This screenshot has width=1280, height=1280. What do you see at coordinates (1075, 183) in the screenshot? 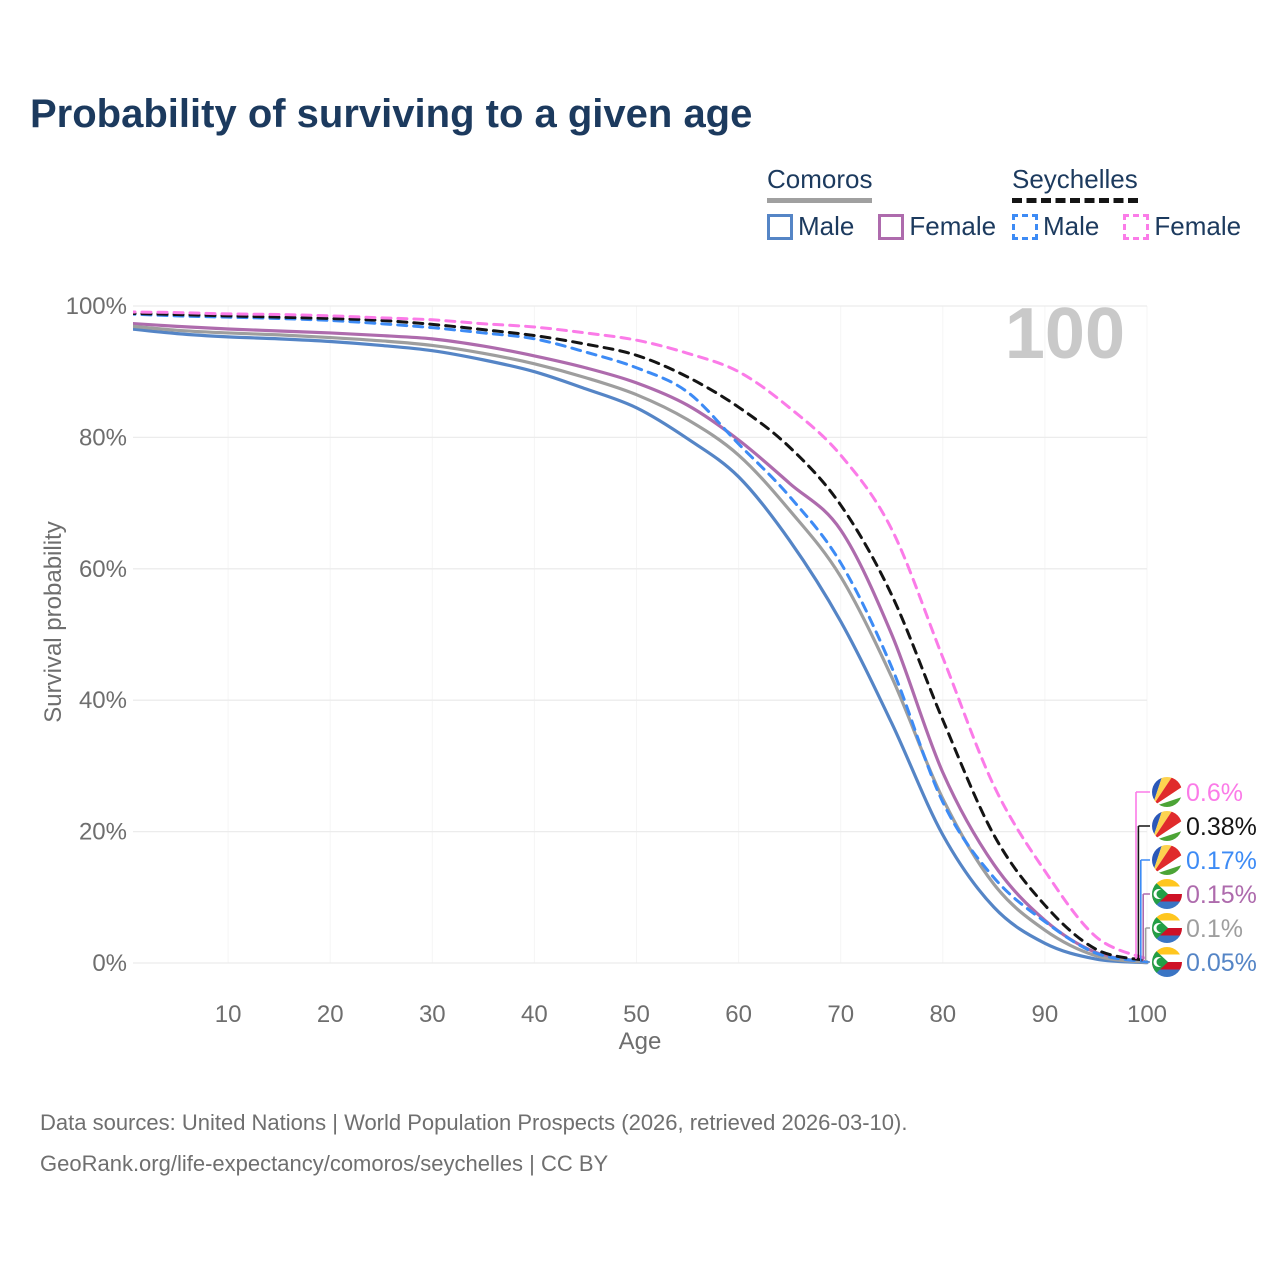
I see `legend-country-seychelles: Seychelles` at bounding box center [1075, 183].